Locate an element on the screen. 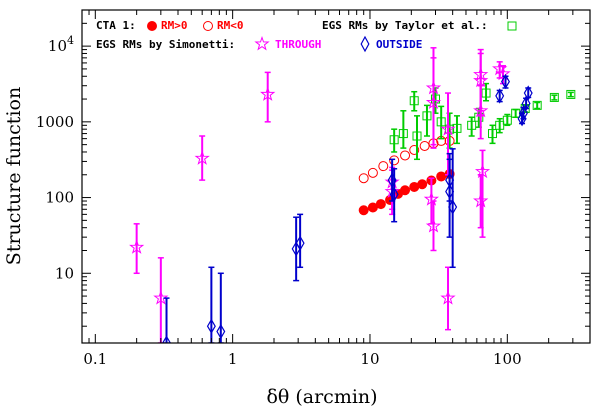 This screenshot has width=600, height=412. y-tick-label: 10 is located at coordinates (64, 273).